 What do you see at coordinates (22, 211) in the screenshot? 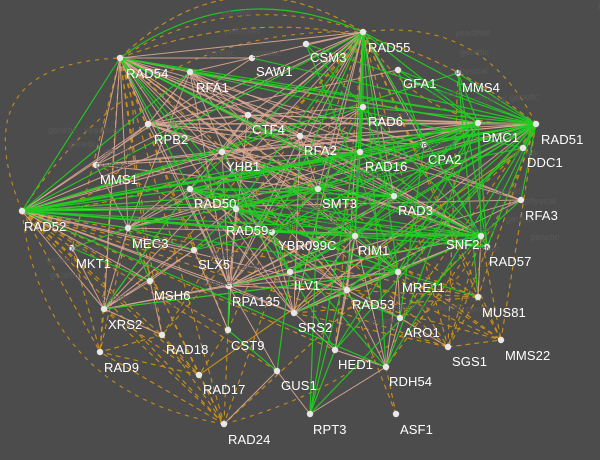
I see `graph-node-rad52` at bounding box center [22, 211].